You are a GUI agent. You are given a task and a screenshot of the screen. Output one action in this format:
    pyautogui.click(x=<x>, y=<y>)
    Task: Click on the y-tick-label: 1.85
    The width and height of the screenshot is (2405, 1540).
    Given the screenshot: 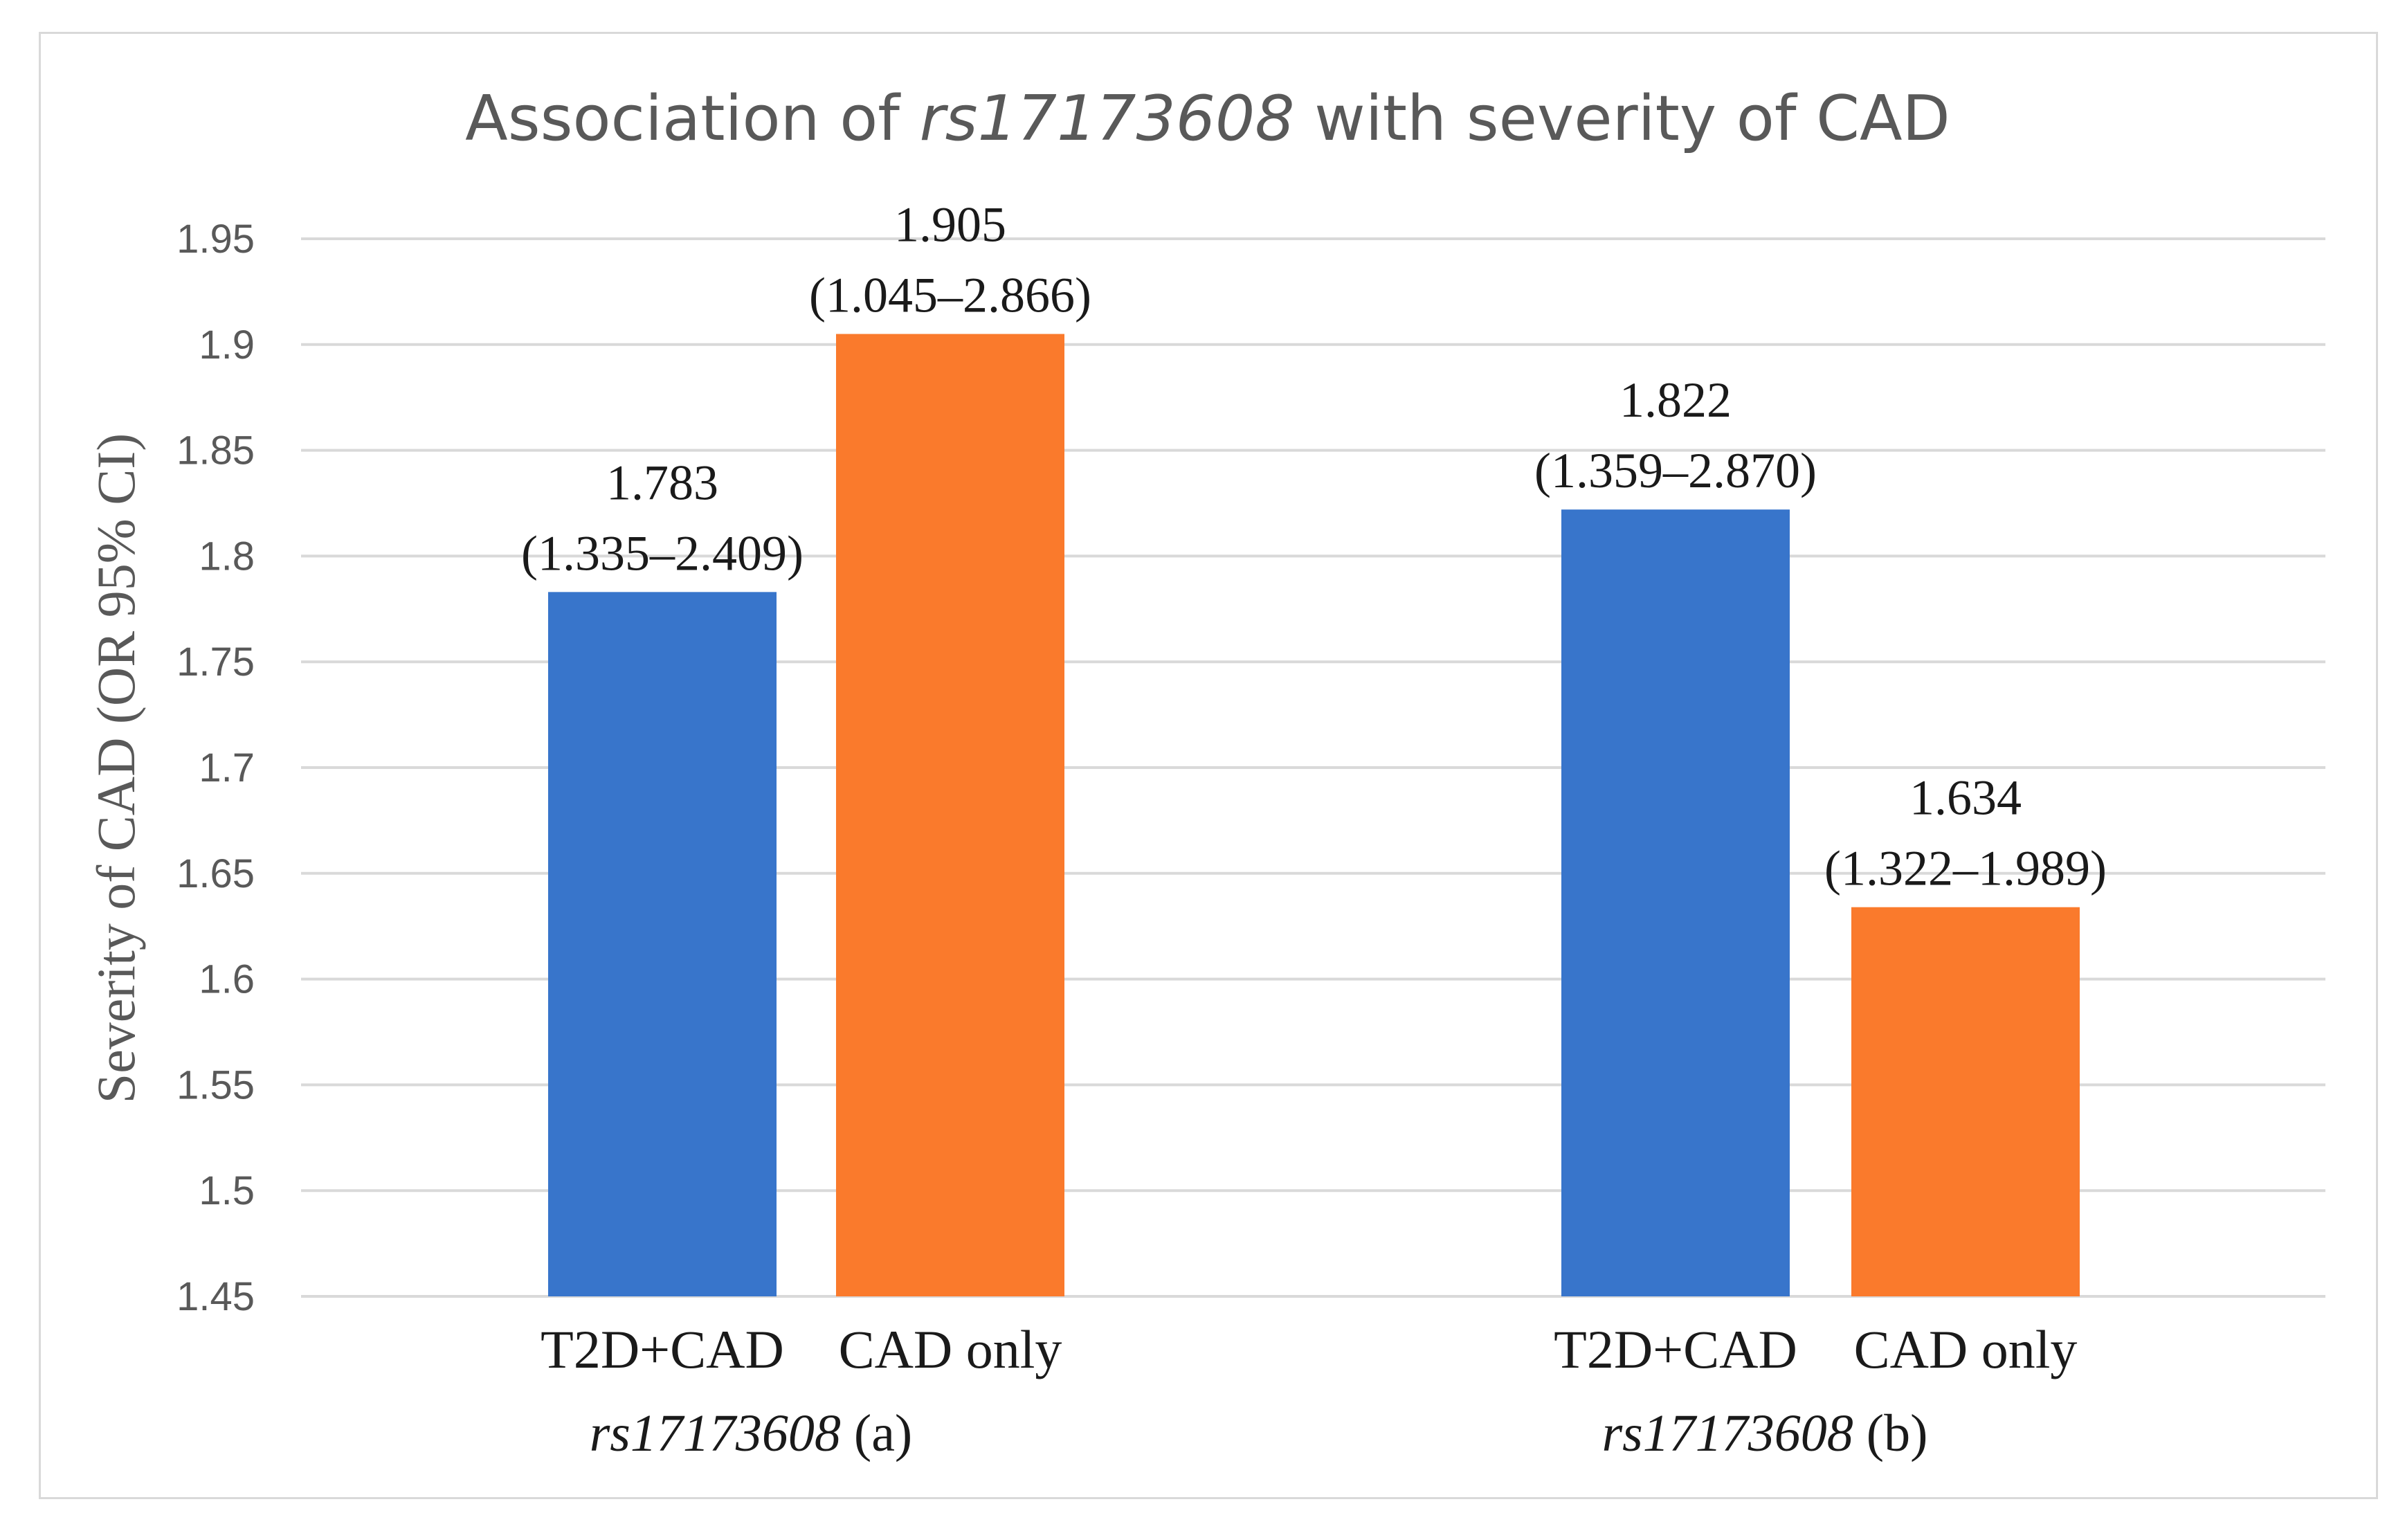 What is the action you would take?
    pyautogui.click(x=215, y=450)
    